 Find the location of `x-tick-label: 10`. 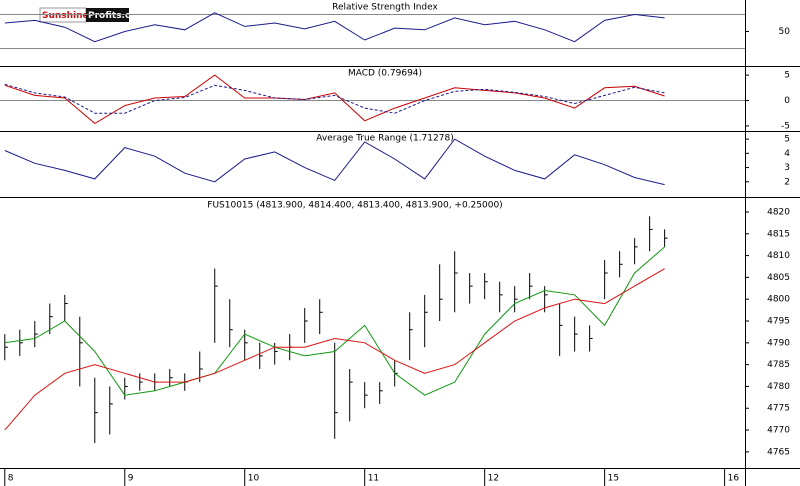

x-tick-label: 10 is located at coordinates (254, 479).